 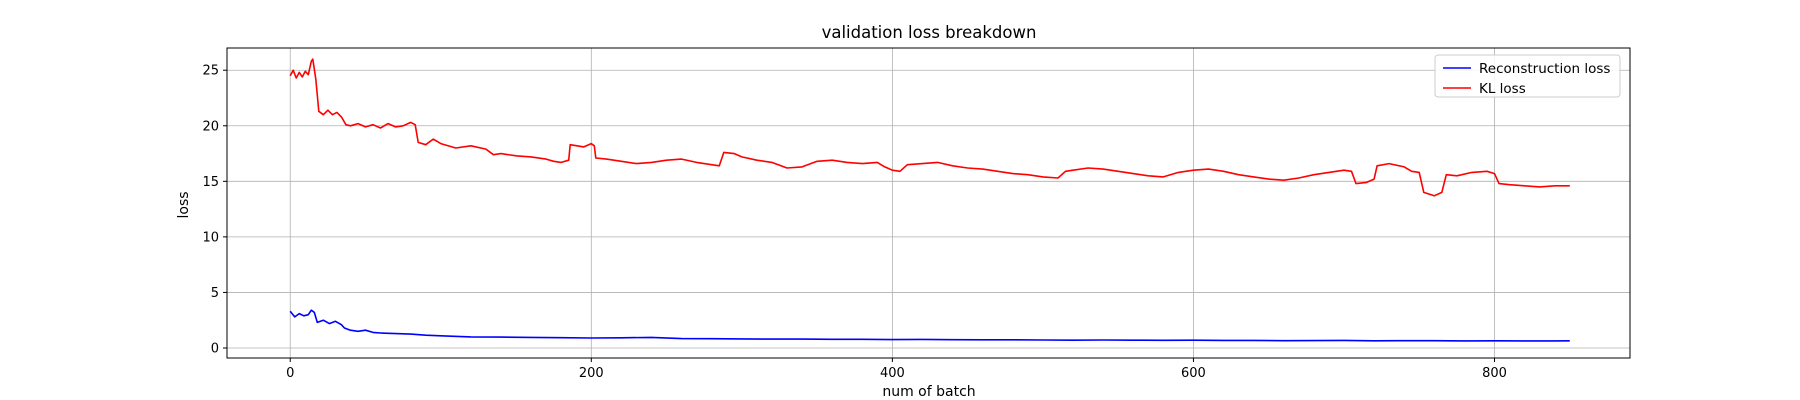 I want to click on y-tick-label: 25, so click(x=210, y=71).